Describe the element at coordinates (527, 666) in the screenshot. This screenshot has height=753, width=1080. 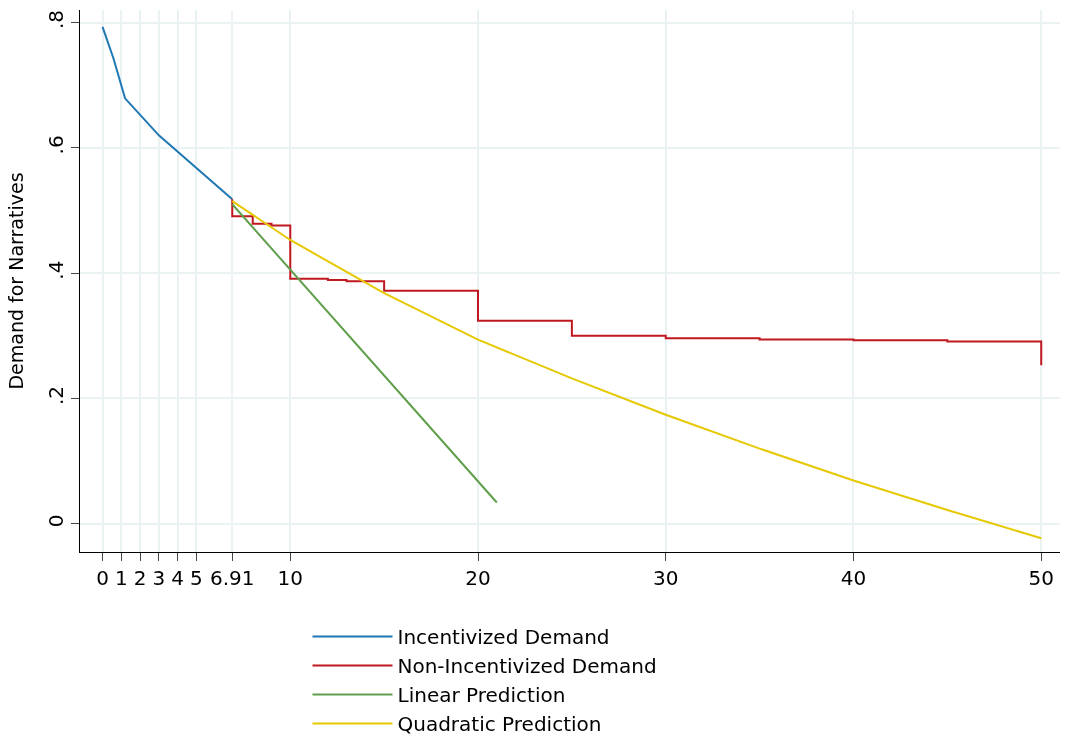
I see `legend-label: Non-Incentivized Demand` at that location.